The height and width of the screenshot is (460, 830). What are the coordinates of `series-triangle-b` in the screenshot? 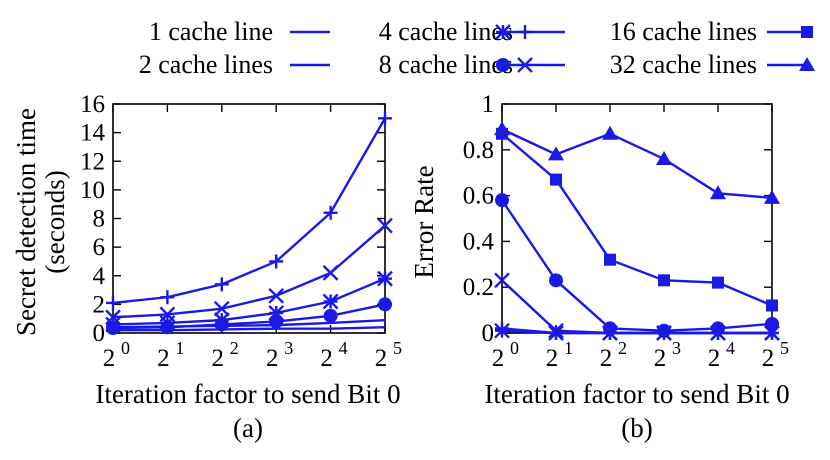 It's located at (637, 162).